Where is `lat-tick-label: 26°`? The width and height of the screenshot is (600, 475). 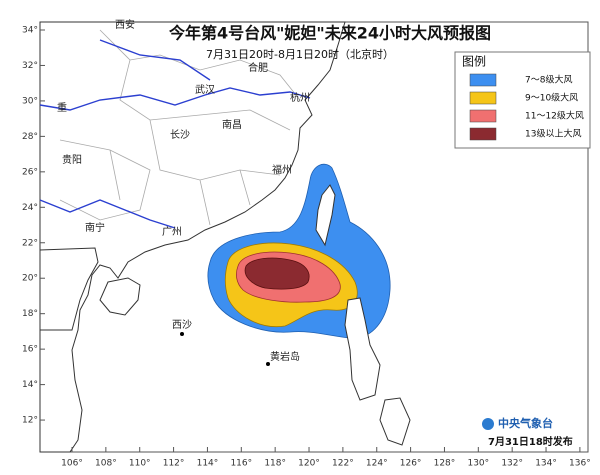
lat-tick-label: 26° is located at coordinates (30, 172).